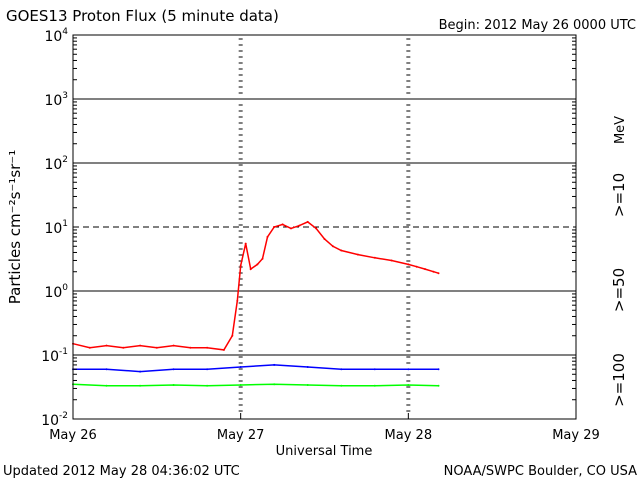  What do you see at coordinates (619, 290) in the screenshot?
I see `legend-entry: >=50` at bounding box center [619, 290].